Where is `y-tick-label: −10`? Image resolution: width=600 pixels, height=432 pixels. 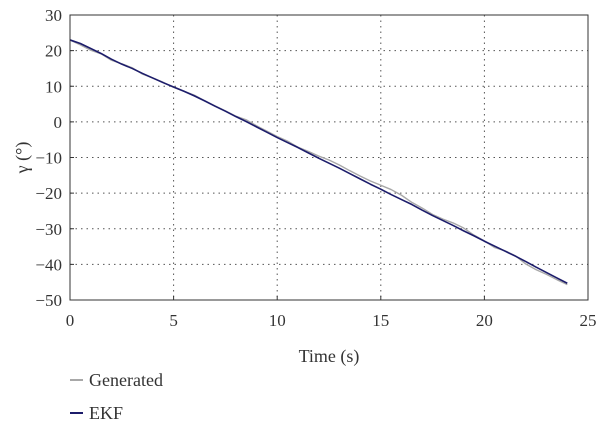 y-tick-label: −10 is located at coordinates (48, 158).